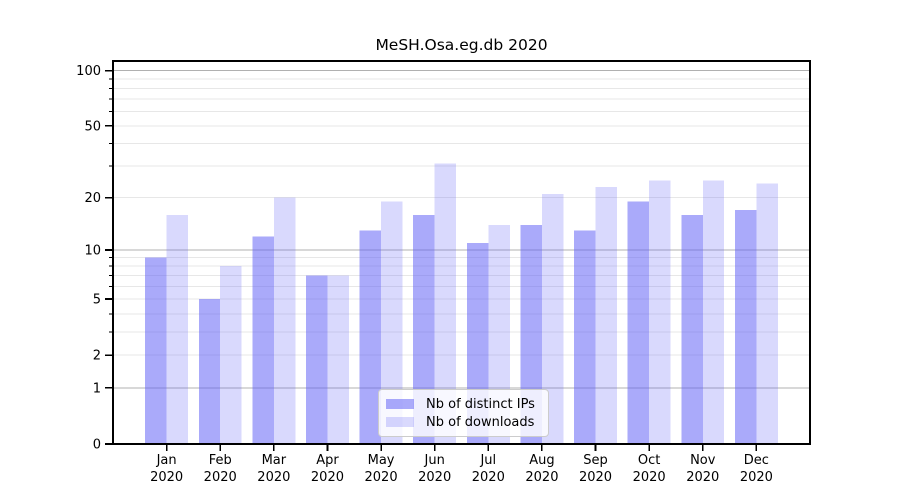  What do you see at coordinates (638, 322) in the screenshot?
I see `bar-nb-of-distinct-ips-oct` at bounding box center [638, 322].